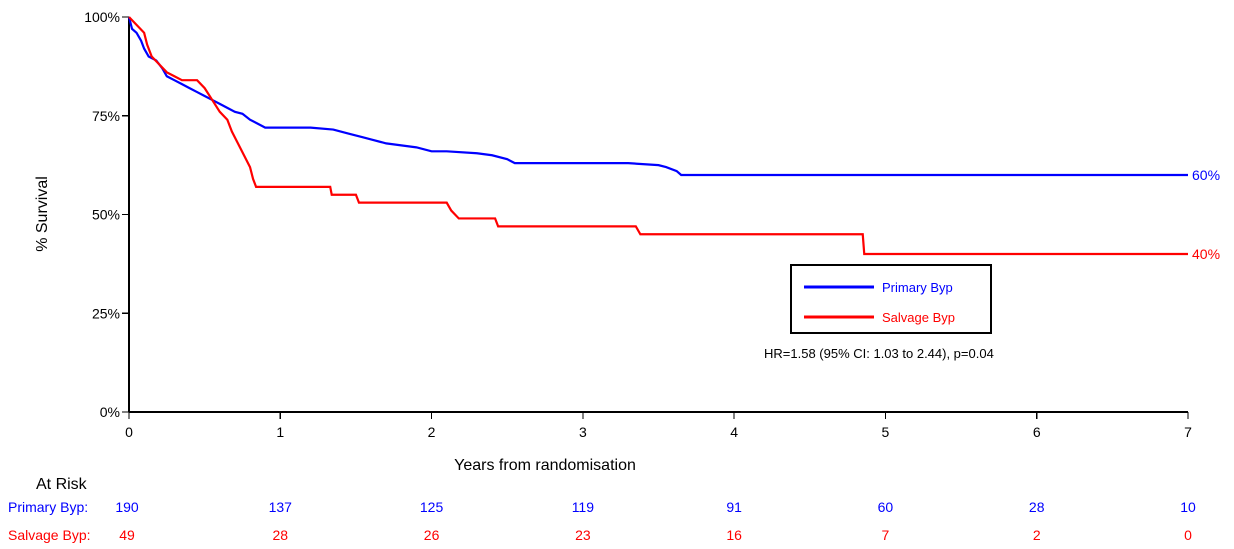  Describe the element at coordinates (879, 353) in the screenshot. I see `hazard-ratio-annotation: HR=1.58 (95% CI: 1.03 to 2.44), p=0.04` at that location.